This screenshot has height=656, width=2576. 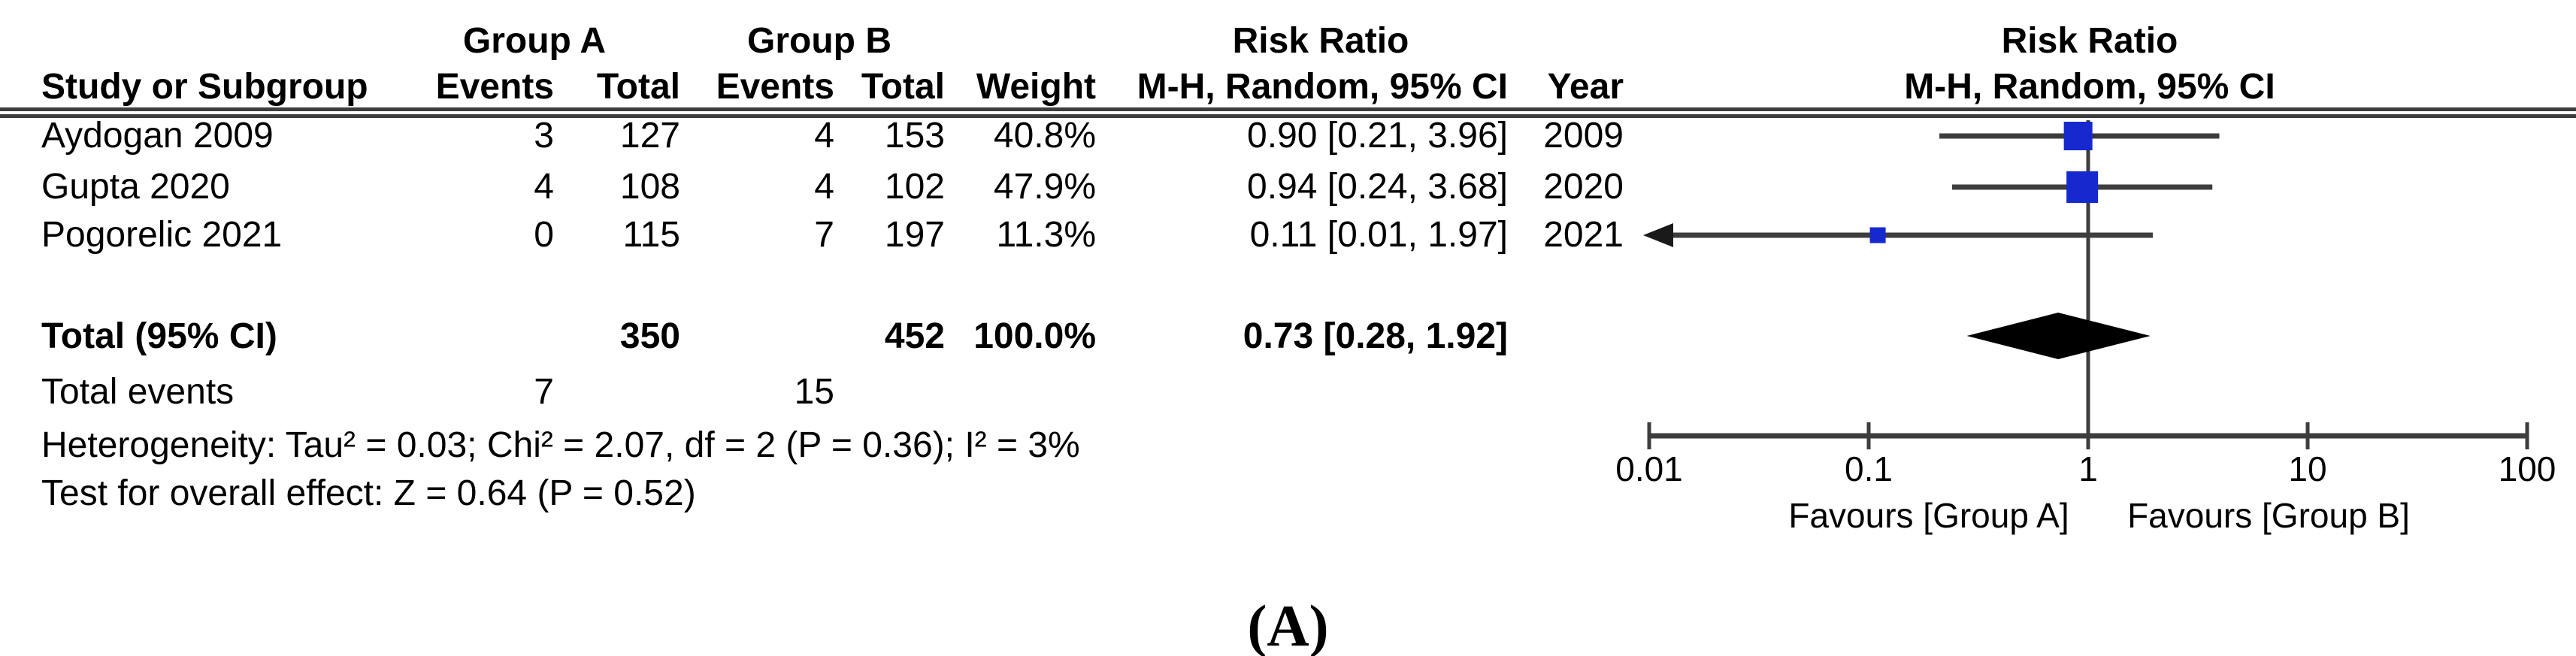 I want to click on total-rr-ci: 0.73 [0.28, 1.92], so click(x=1375, y=336).